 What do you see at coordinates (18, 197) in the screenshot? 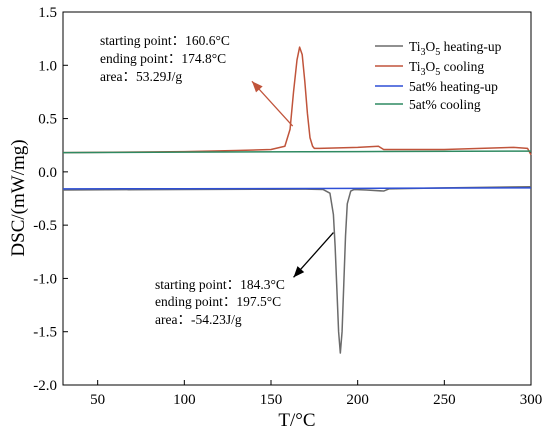
I see `y-axis-title: DSC/(mW/mg)` at bounding box center [18, 197].